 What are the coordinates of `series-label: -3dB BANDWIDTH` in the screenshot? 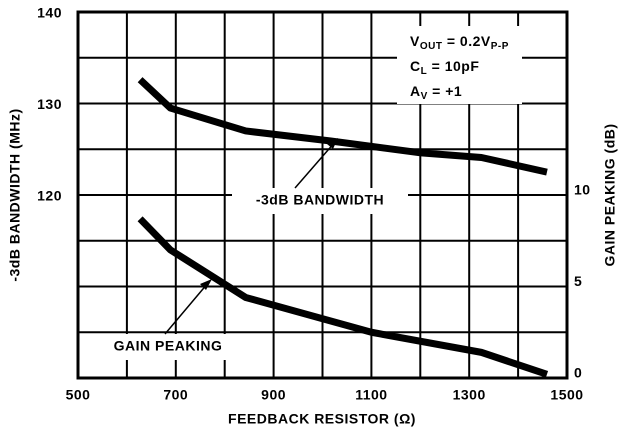 It's located at (320, 200).